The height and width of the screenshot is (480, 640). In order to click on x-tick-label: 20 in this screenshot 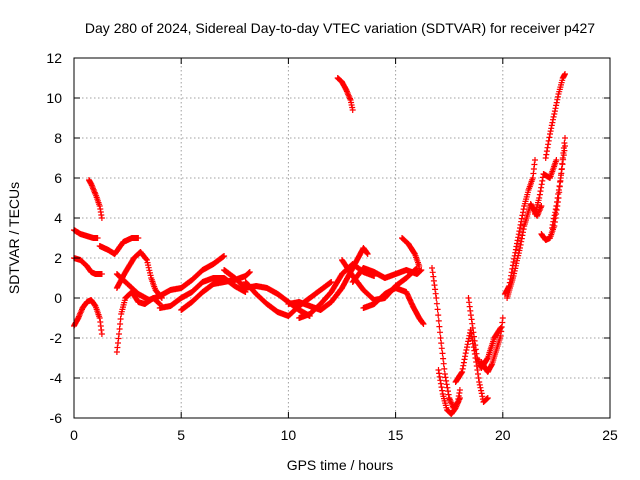, I will do `click(503, 435)`.